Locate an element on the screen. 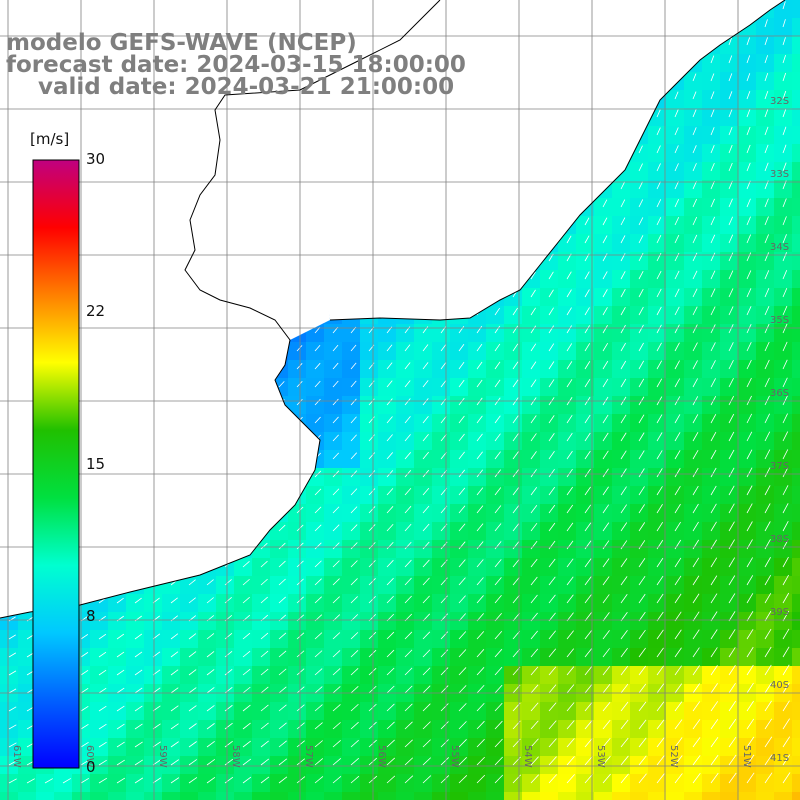  latitude-label: 40S is located at coordinates (779, 685).